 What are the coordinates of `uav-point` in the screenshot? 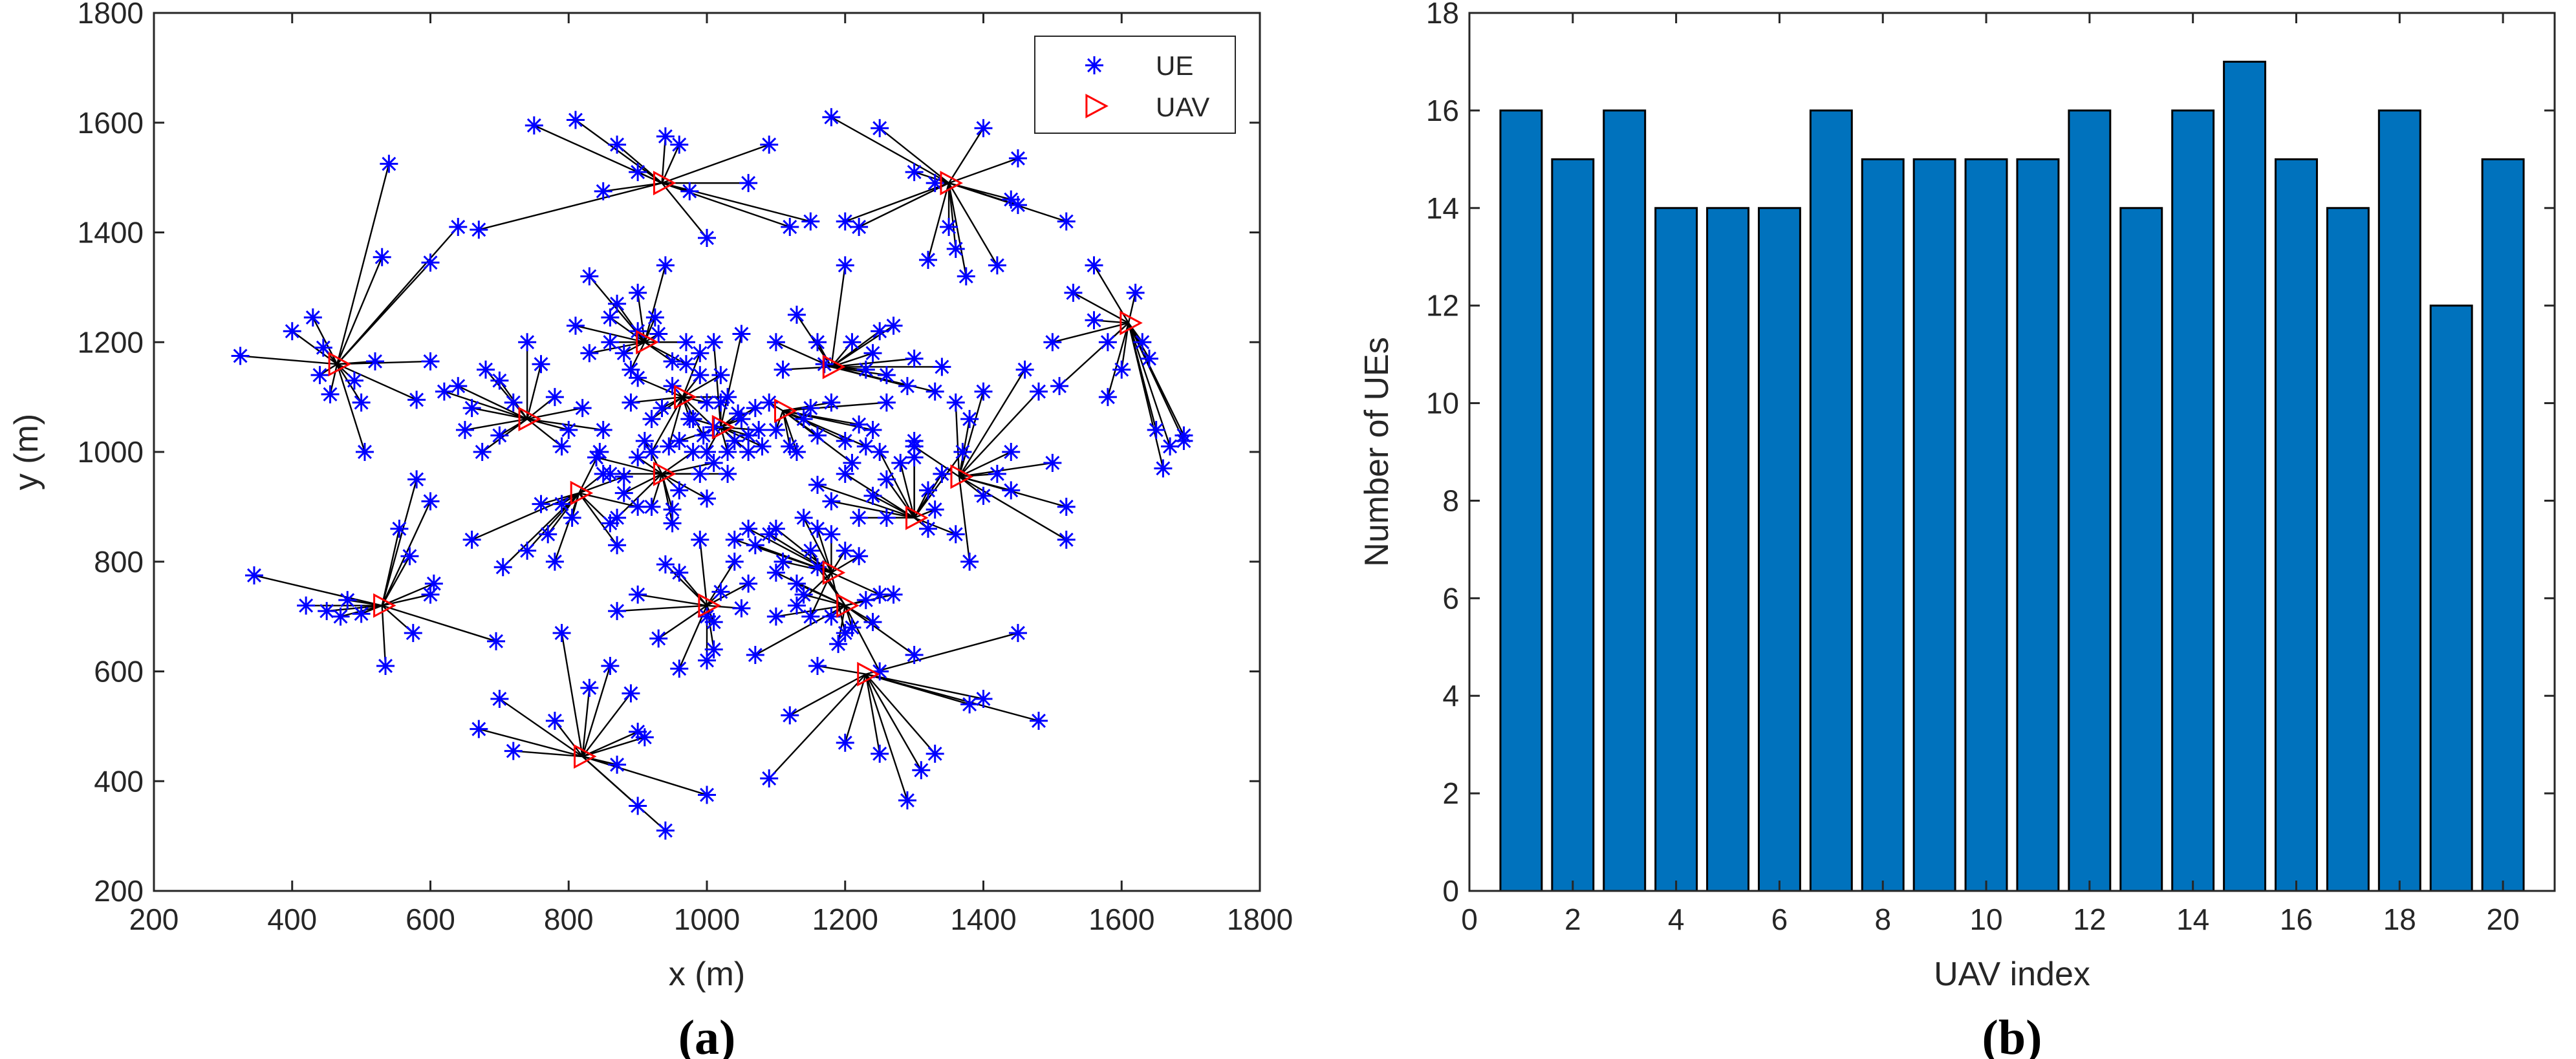 It's located at (582, 493).